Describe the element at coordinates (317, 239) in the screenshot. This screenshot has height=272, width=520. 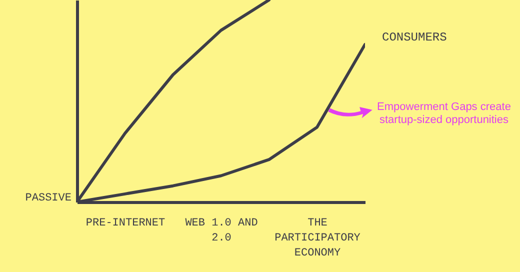
I see `x-tick-label: THE PARTICIPATORY ECONOMY` at that location.